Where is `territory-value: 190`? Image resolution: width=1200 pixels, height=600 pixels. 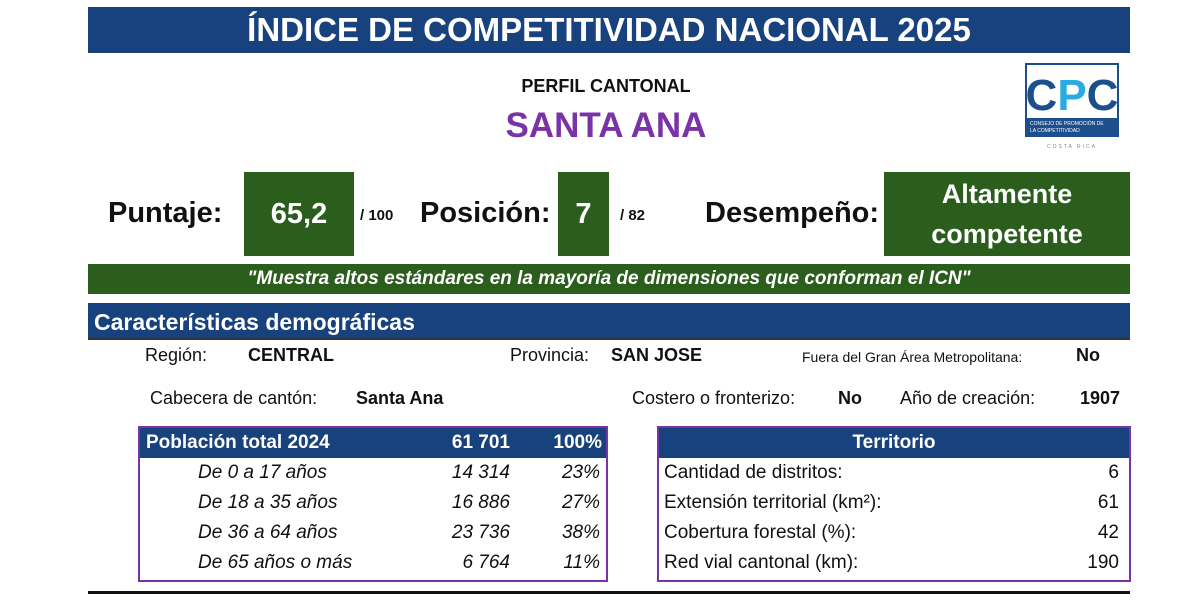 territory-value: 190 is located at coordinates (1103, 562).